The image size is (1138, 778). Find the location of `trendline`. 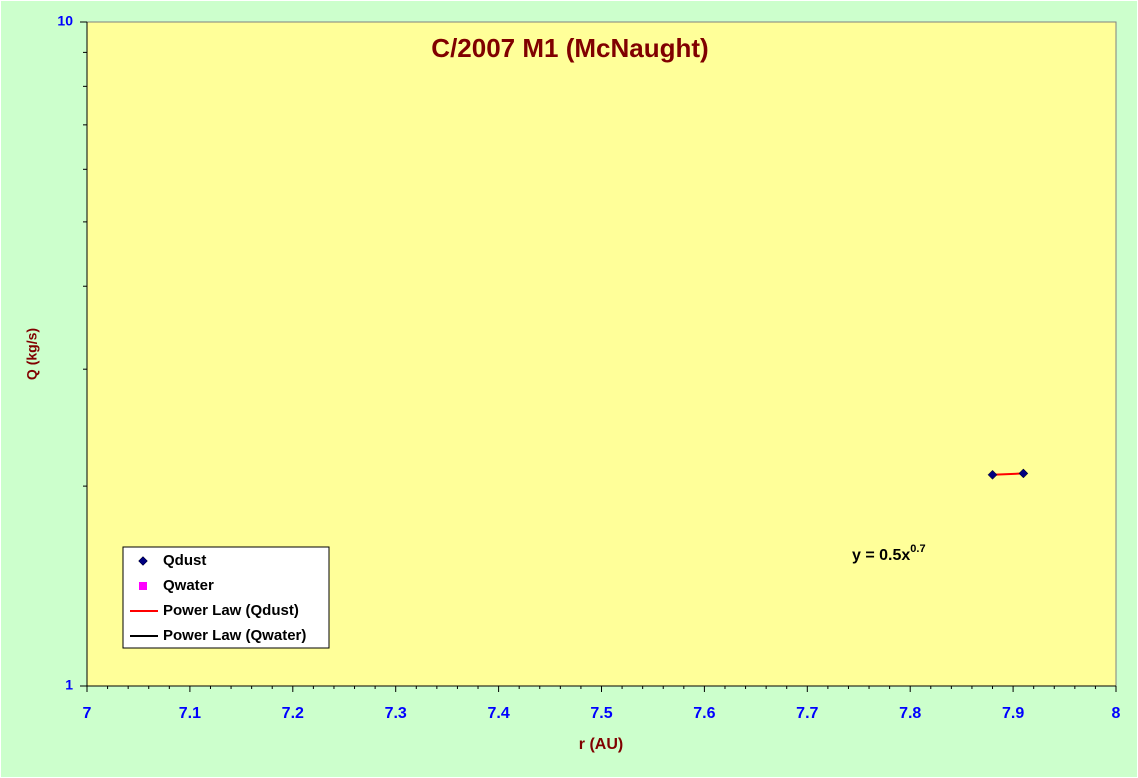

trendline is located at coordinates (1008, 474).